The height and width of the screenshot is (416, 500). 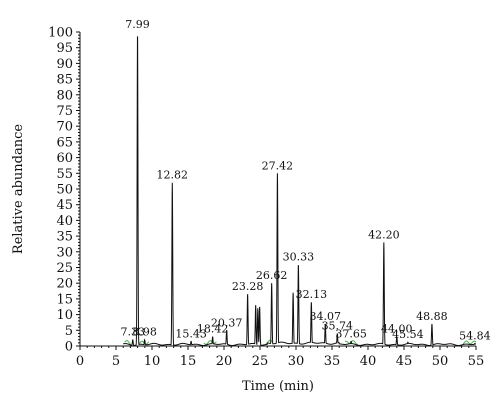 What do you see at coordinates (69, 347) in the screenshot?
I see `y-tick-label: 0` at bounding box center [69, 347].